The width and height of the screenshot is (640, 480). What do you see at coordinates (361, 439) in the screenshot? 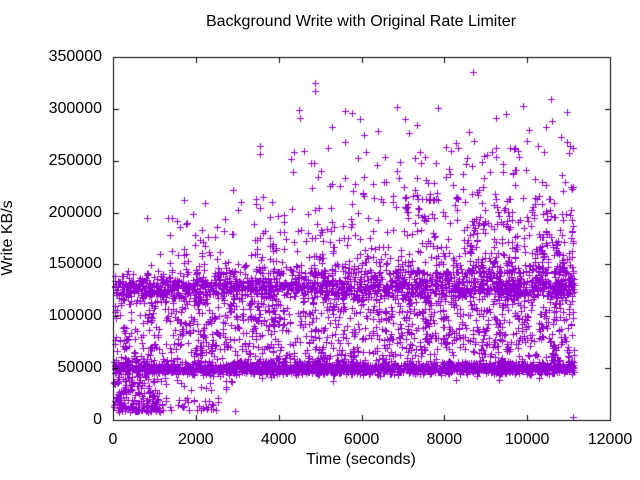
I see `x-tick-label: 6000` at bounding box center [361, 439].